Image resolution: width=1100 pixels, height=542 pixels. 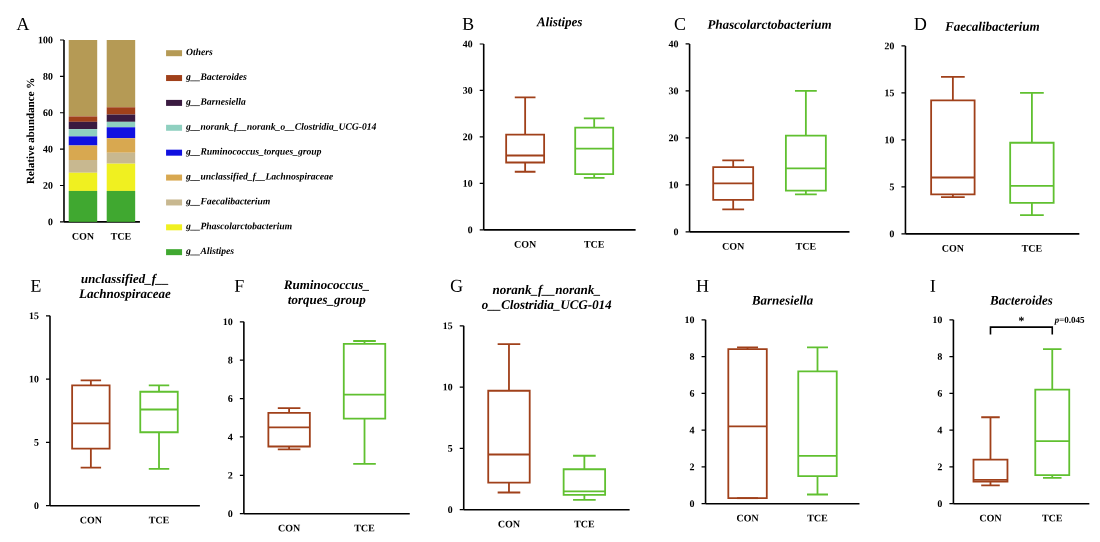 What do you see at coordinates (702, 286) in the screenshot?
I see `text: H` at bounding box center [702, 286].